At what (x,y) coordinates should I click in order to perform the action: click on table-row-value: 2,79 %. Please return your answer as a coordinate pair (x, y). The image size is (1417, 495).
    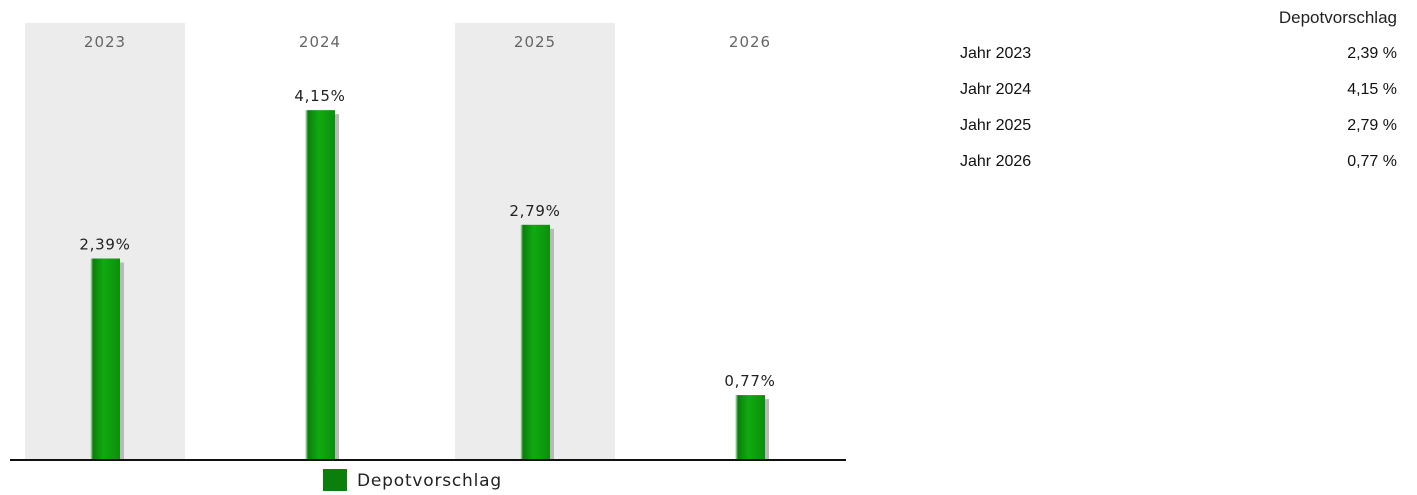
    Looking at the image, I should click on (1372, 125).